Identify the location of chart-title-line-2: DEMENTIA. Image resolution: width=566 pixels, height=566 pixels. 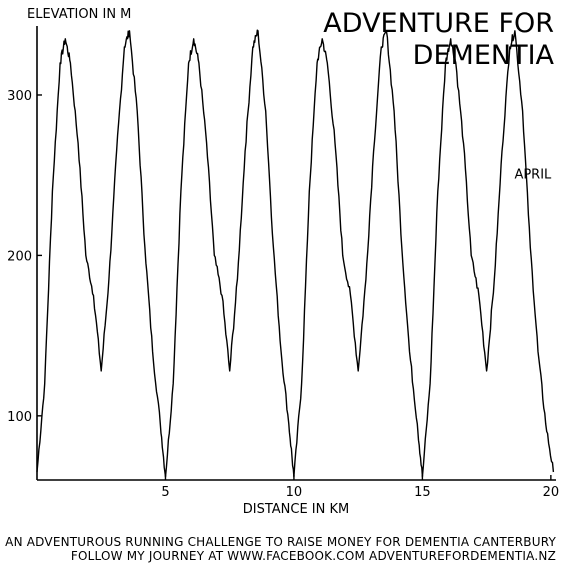
(484, 55).